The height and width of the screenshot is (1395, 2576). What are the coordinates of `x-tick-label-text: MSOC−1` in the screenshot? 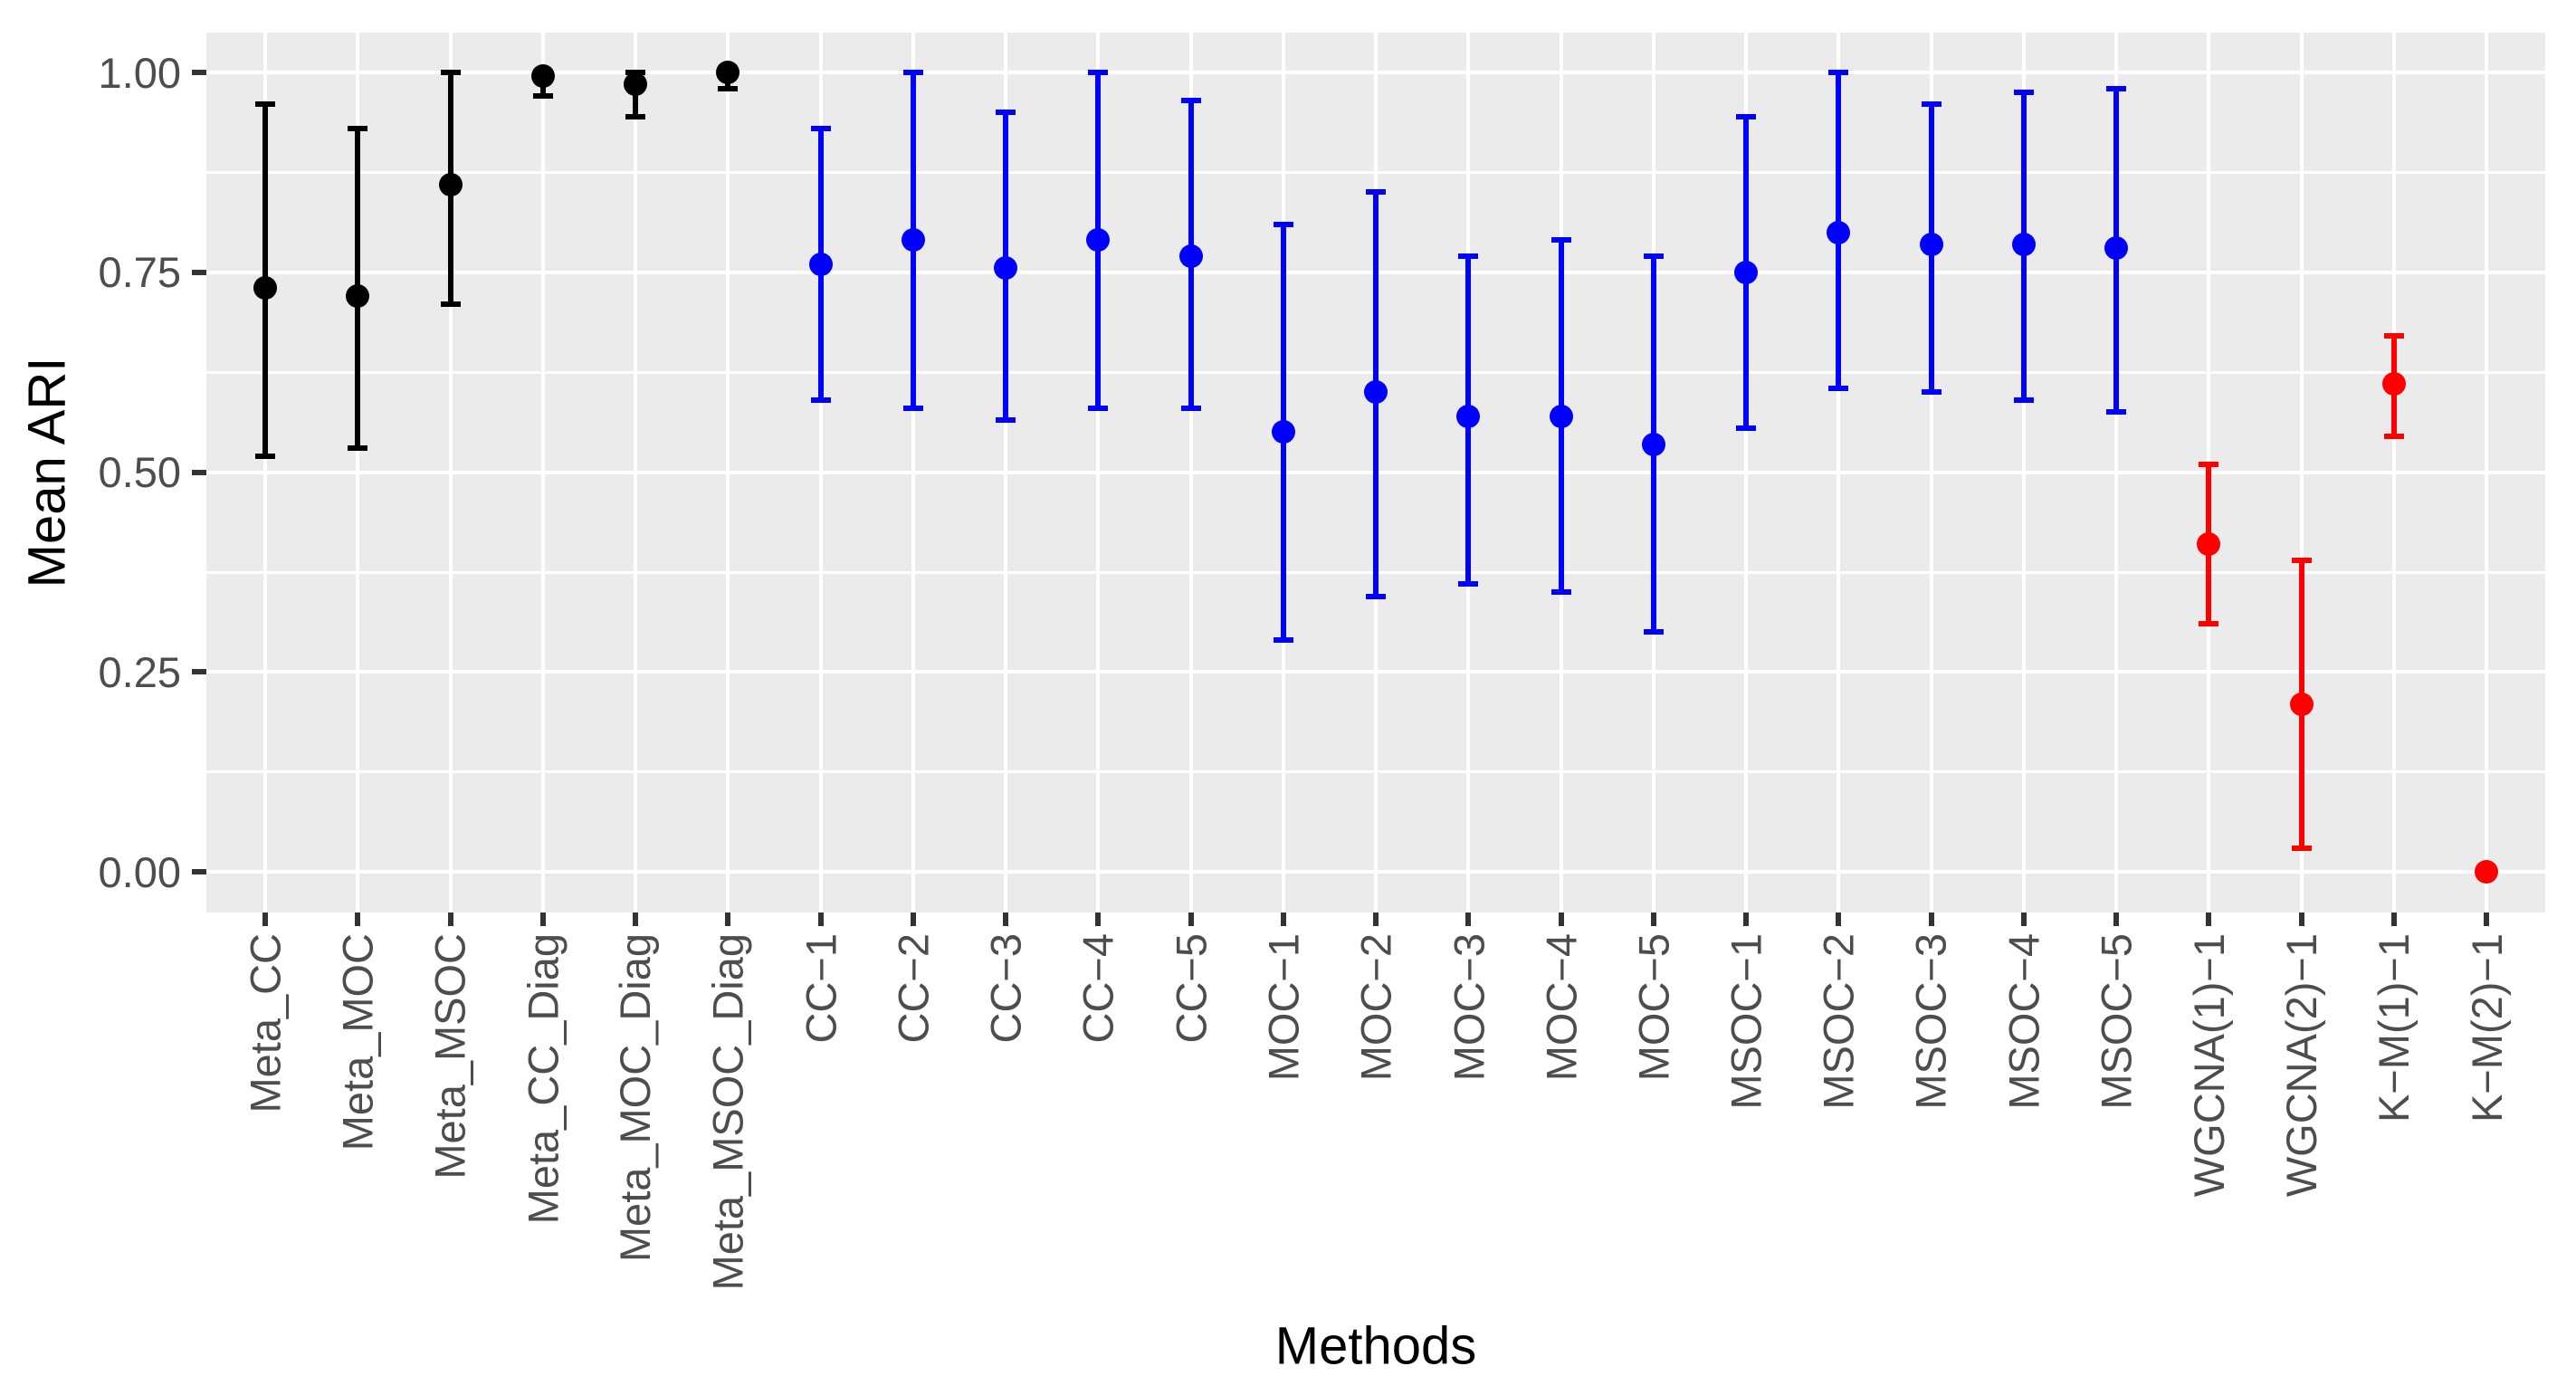 It's located at (1746, 1021).